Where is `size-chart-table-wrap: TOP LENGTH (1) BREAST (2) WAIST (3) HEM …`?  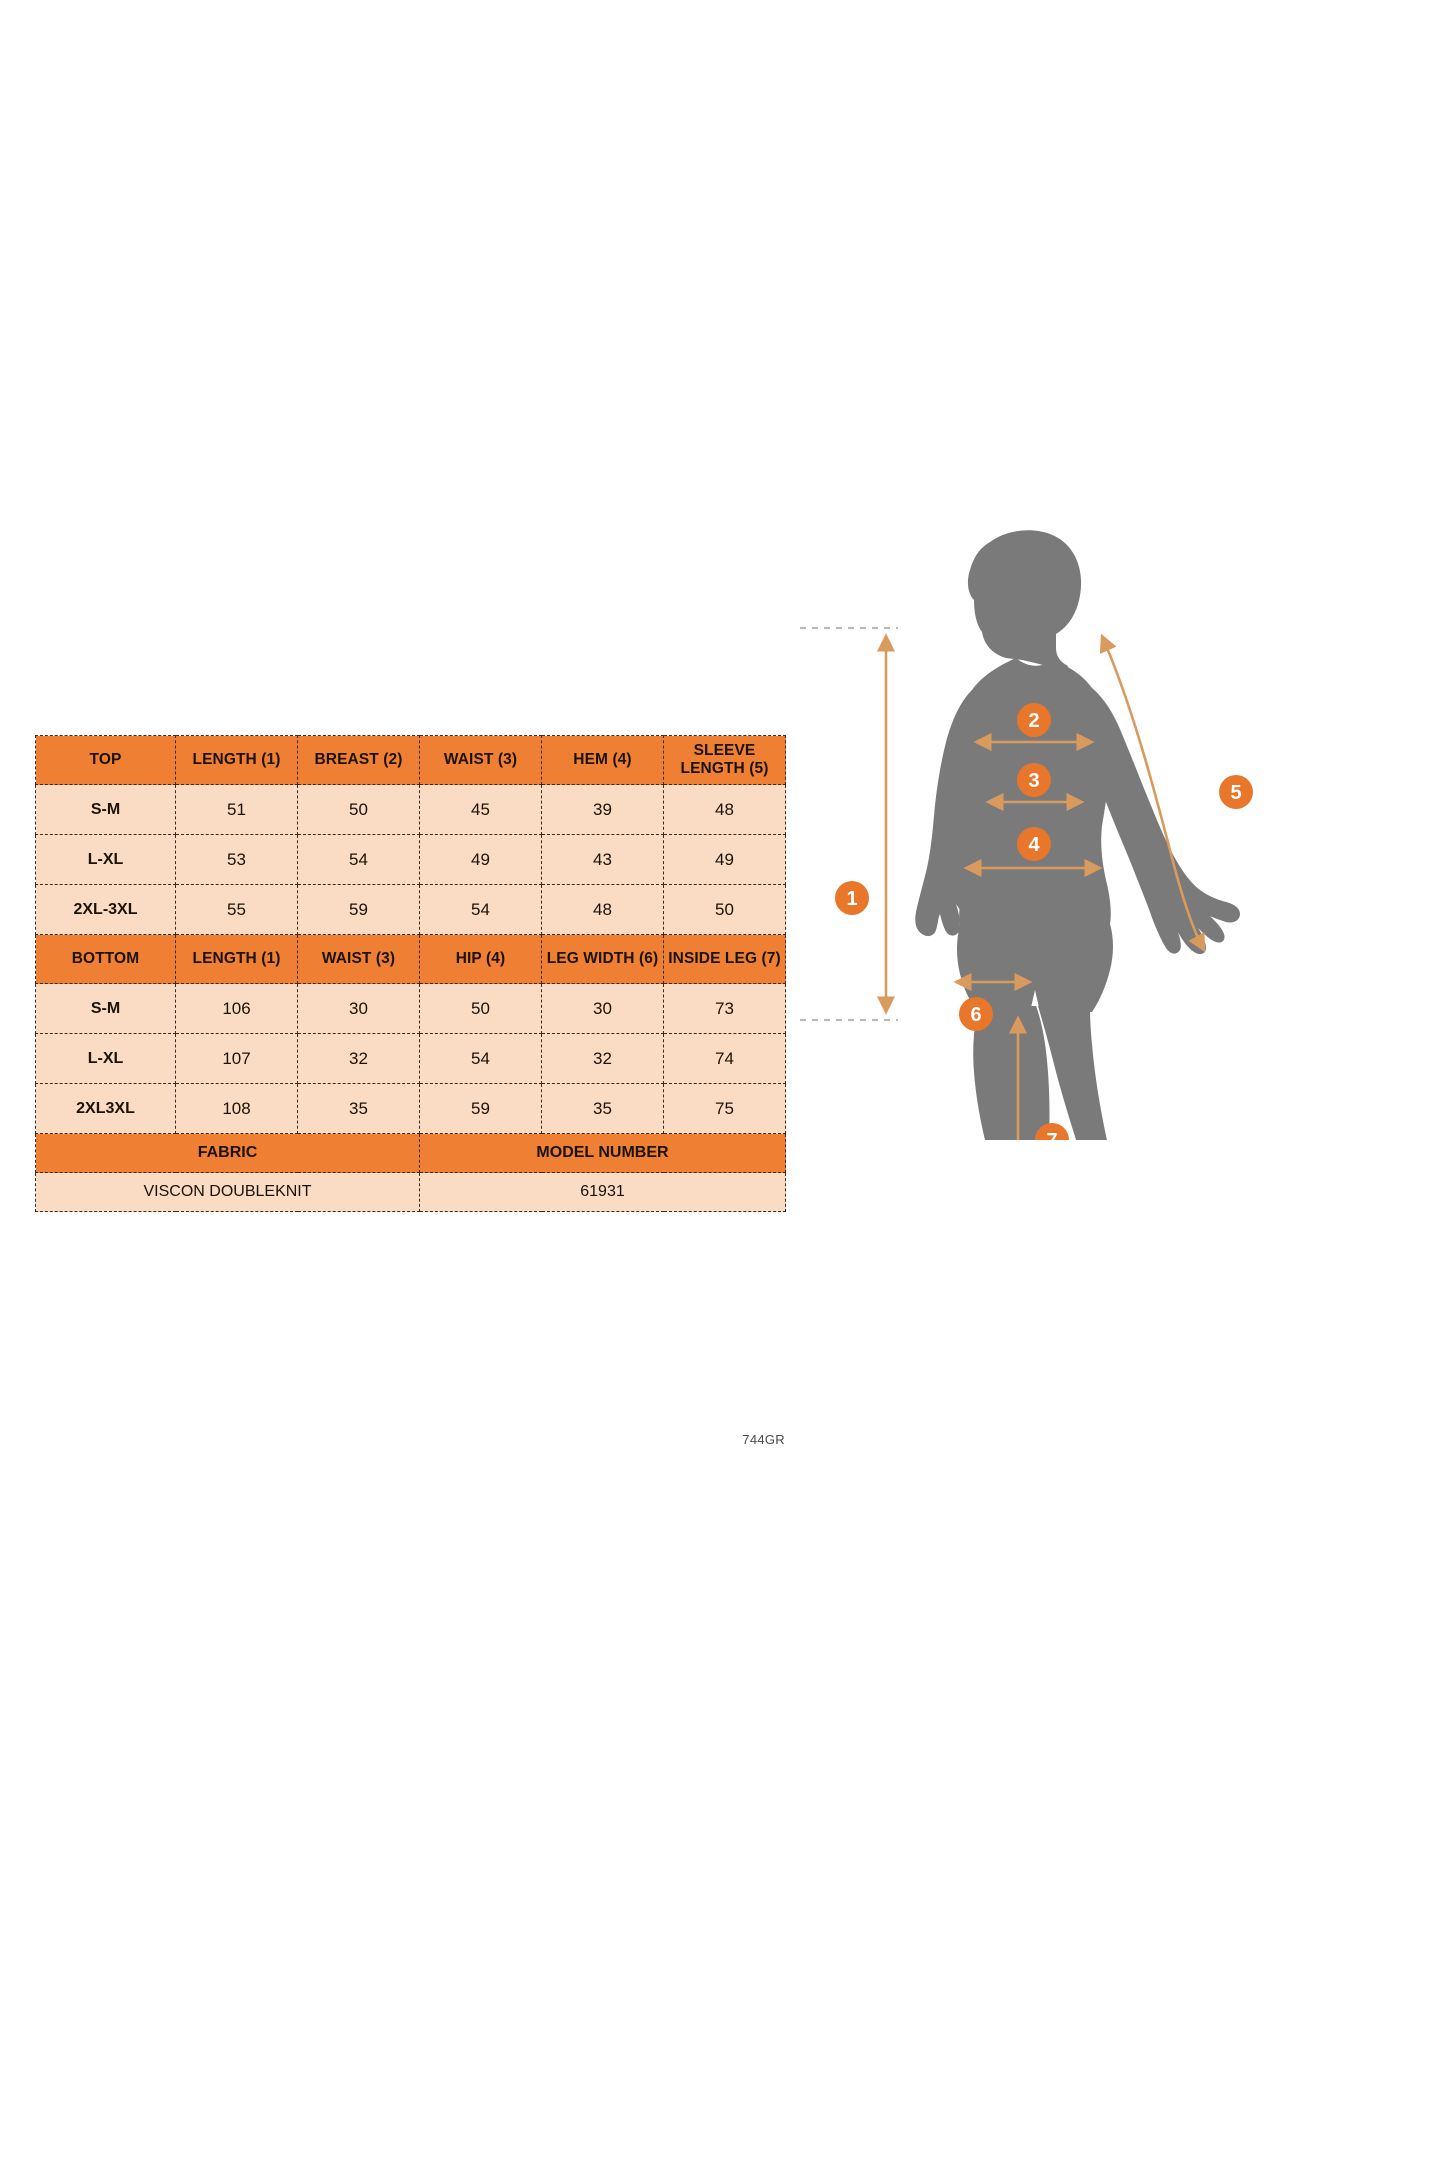
size-chart-table-wrap: TOP LENGTH (1) BREAST (2) WAIST (3) HEM … is located at coordinates (410, 973).